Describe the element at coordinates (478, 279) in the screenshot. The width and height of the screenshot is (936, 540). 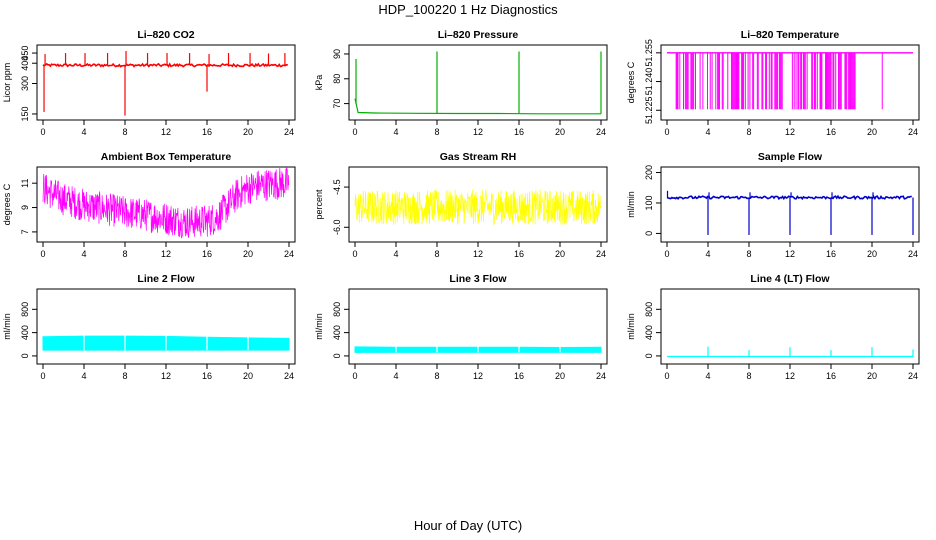
I see `chart-title: Line 3 Flow` at that location.